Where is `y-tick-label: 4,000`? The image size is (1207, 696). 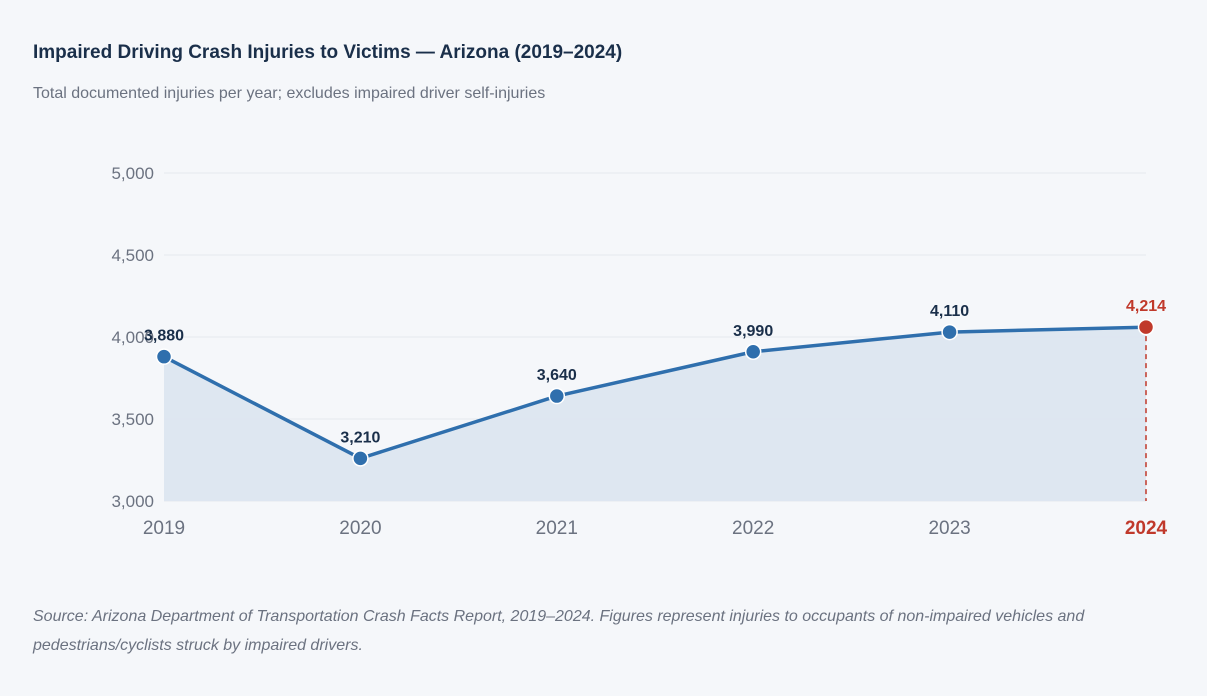 y-tick-label: 4,000 is located at coordinates (132, 337).